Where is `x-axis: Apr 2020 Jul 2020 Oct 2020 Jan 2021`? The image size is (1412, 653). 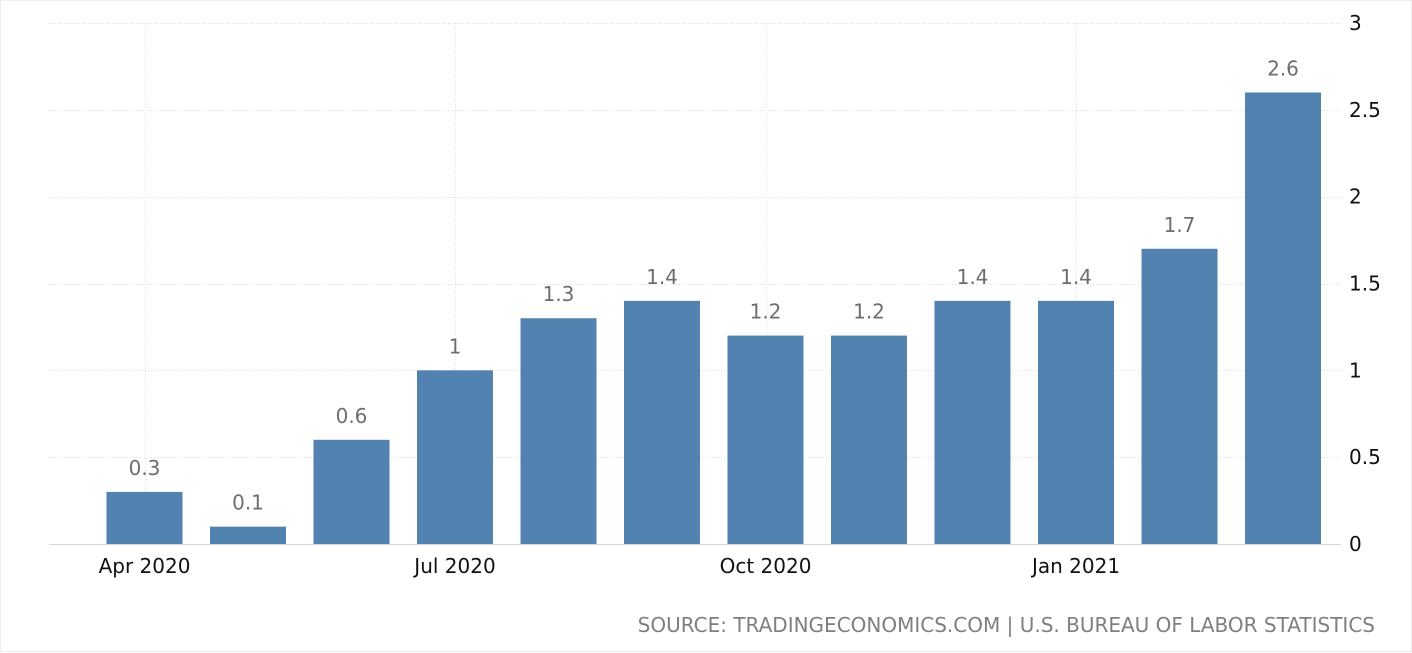
x-axis: Apr 2020 Jul 2020 Oct 2020 Jan 2021 is located at coordinates (609, 566).